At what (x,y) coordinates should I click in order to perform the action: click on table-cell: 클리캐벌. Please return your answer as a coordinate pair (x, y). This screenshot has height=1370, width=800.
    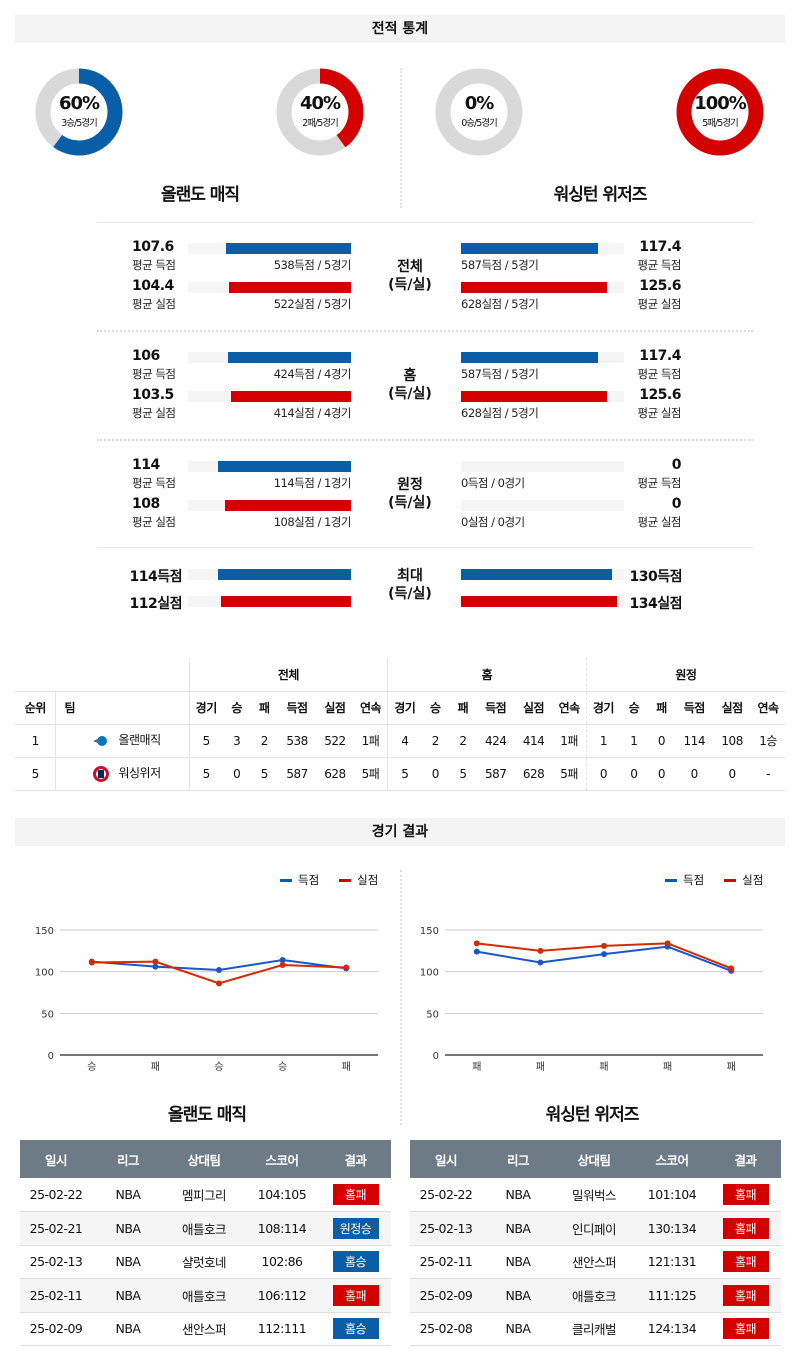
    Looking at the image, I should click on (594, 1329).